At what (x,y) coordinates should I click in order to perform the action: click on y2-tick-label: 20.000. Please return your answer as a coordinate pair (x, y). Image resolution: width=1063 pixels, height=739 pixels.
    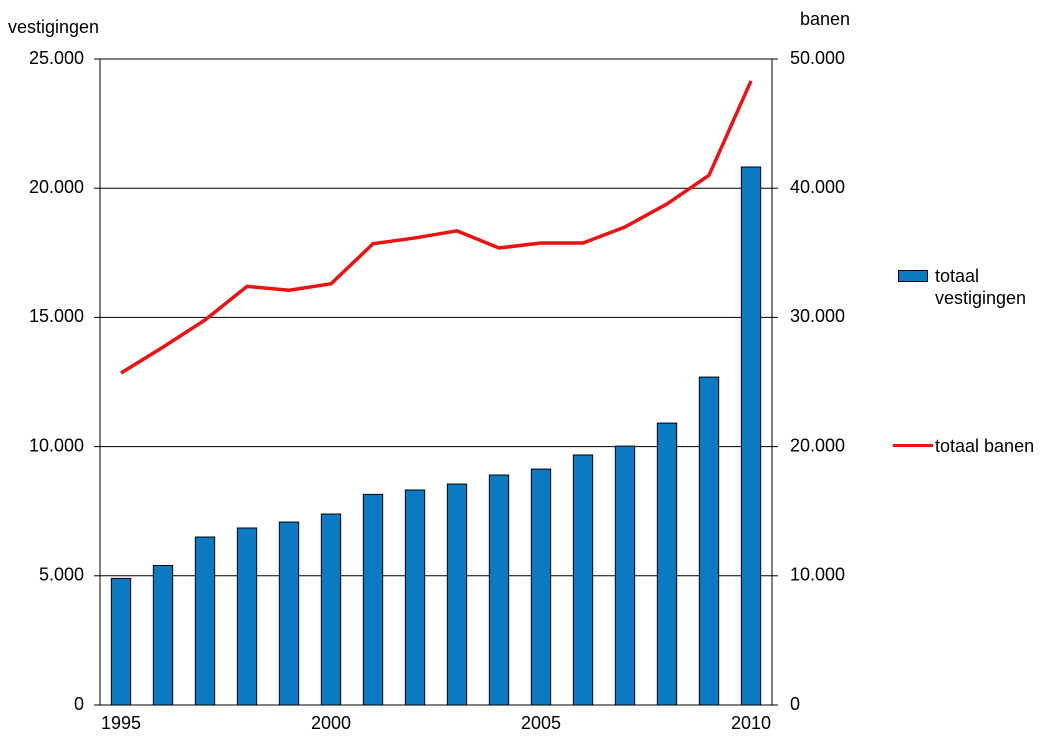
    Looking at the image, I should click on (817, 445).